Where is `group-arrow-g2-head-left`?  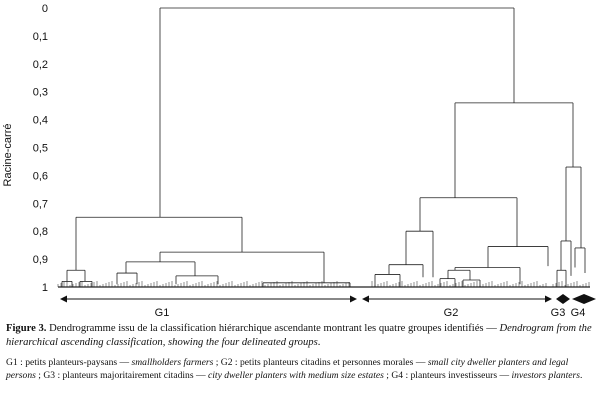 group-arrow-g2-head-left is located at coordinates (365, 299).